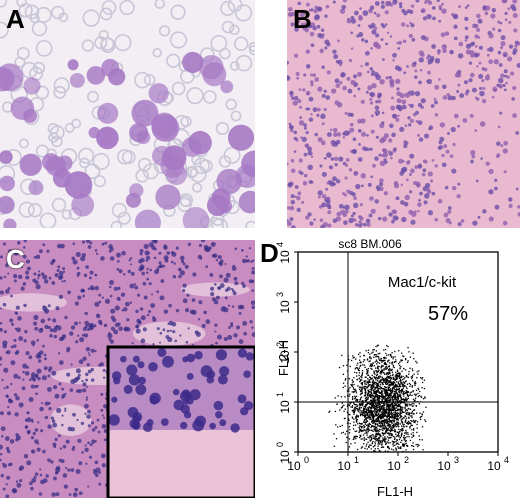 Image resolution: width=520 pixels, height=498 pixels. I want to click on bone-trabecula, so click(215, 289).